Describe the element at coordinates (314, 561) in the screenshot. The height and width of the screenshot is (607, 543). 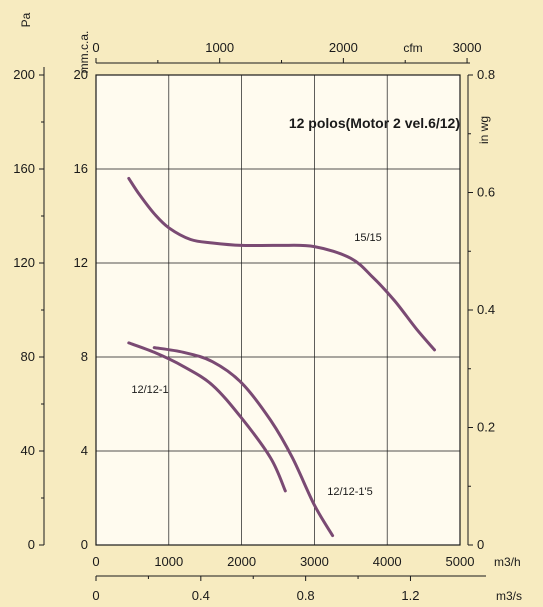
I see `x-bottom-tick-label: 3000` at that location.